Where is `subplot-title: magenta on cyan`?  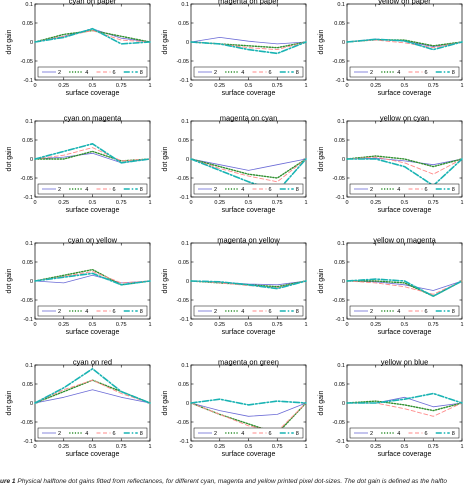
subplot-title: magenta on cyan is located at coordinates (249, 118).